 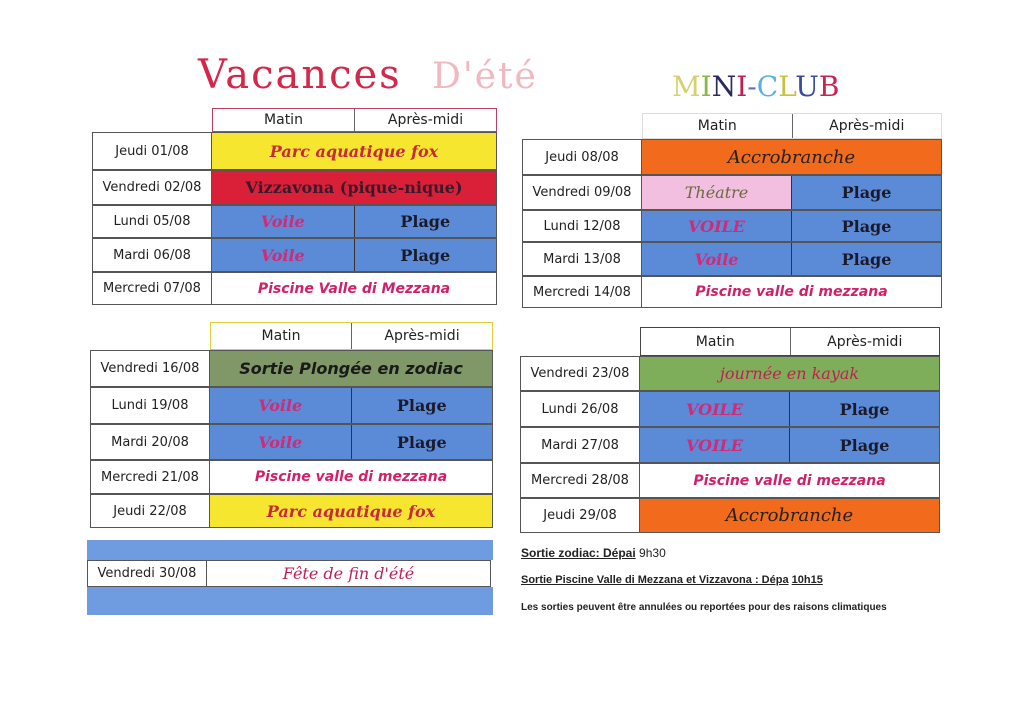 What do you see at coordinates (291, 368) in the screenshot?
I see `table-row: Vendredi 16/08 Sortie Plongée en zodiac` at bounding box center [291, 368].